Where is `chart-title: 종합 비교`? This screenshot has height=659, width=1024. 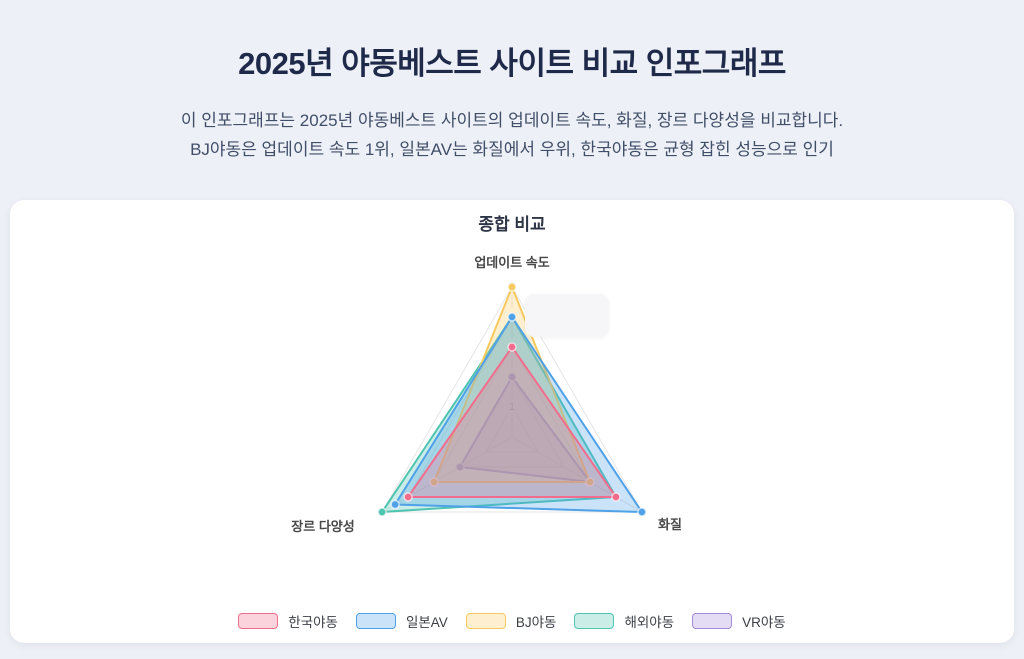 chart-title: 종합 비교 is located at coordinates (512, 224).